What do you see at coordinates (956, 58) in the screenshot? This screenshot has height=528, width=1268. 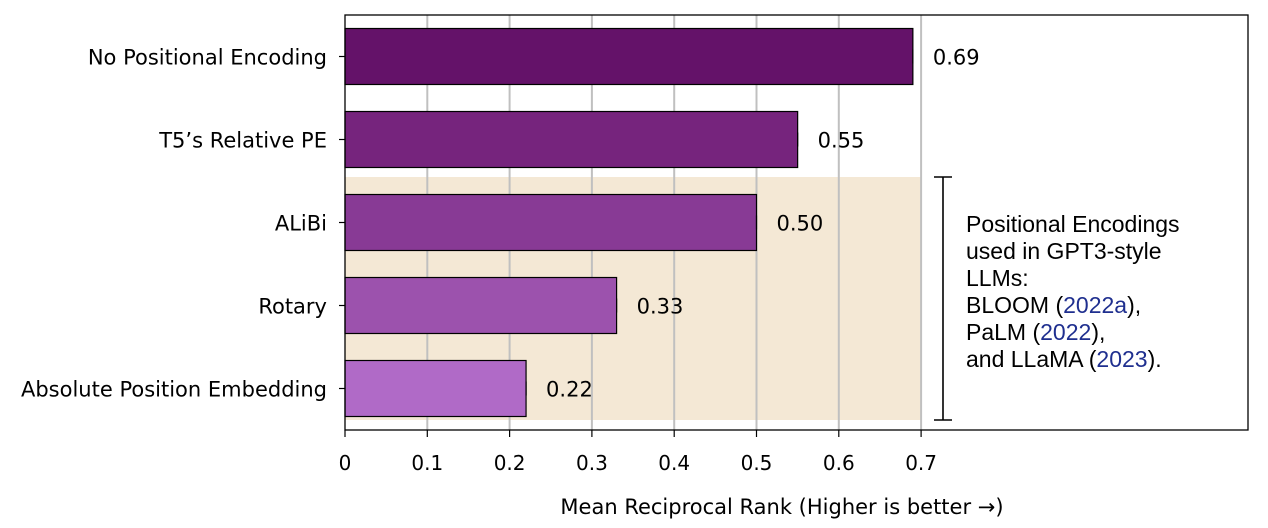 I see `value-label: 0.69` at bounding box center [956, 58].